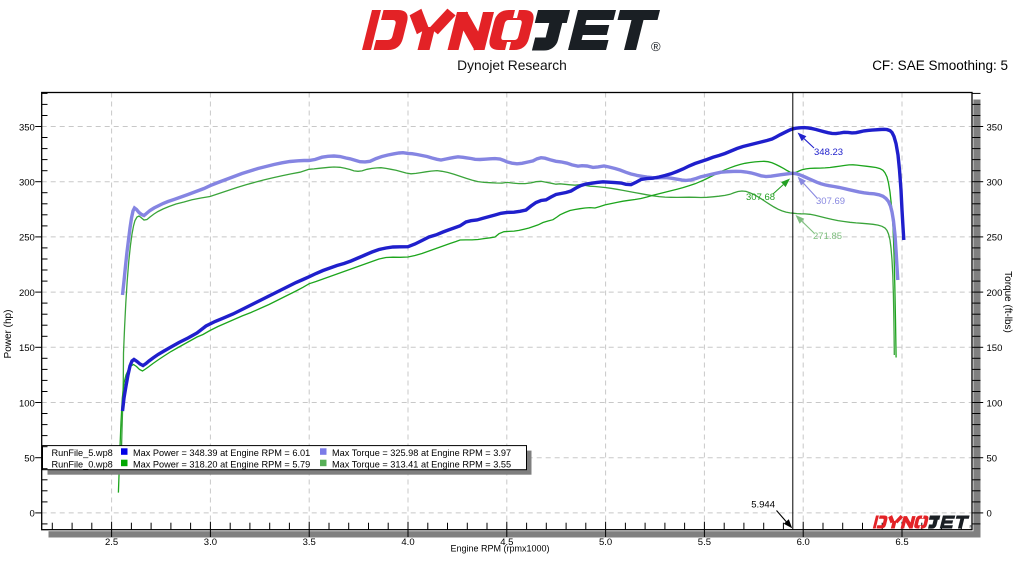 This screenshot has height=576, width=1024. I want to click on svg-text: 6.0, so click(803, 542).